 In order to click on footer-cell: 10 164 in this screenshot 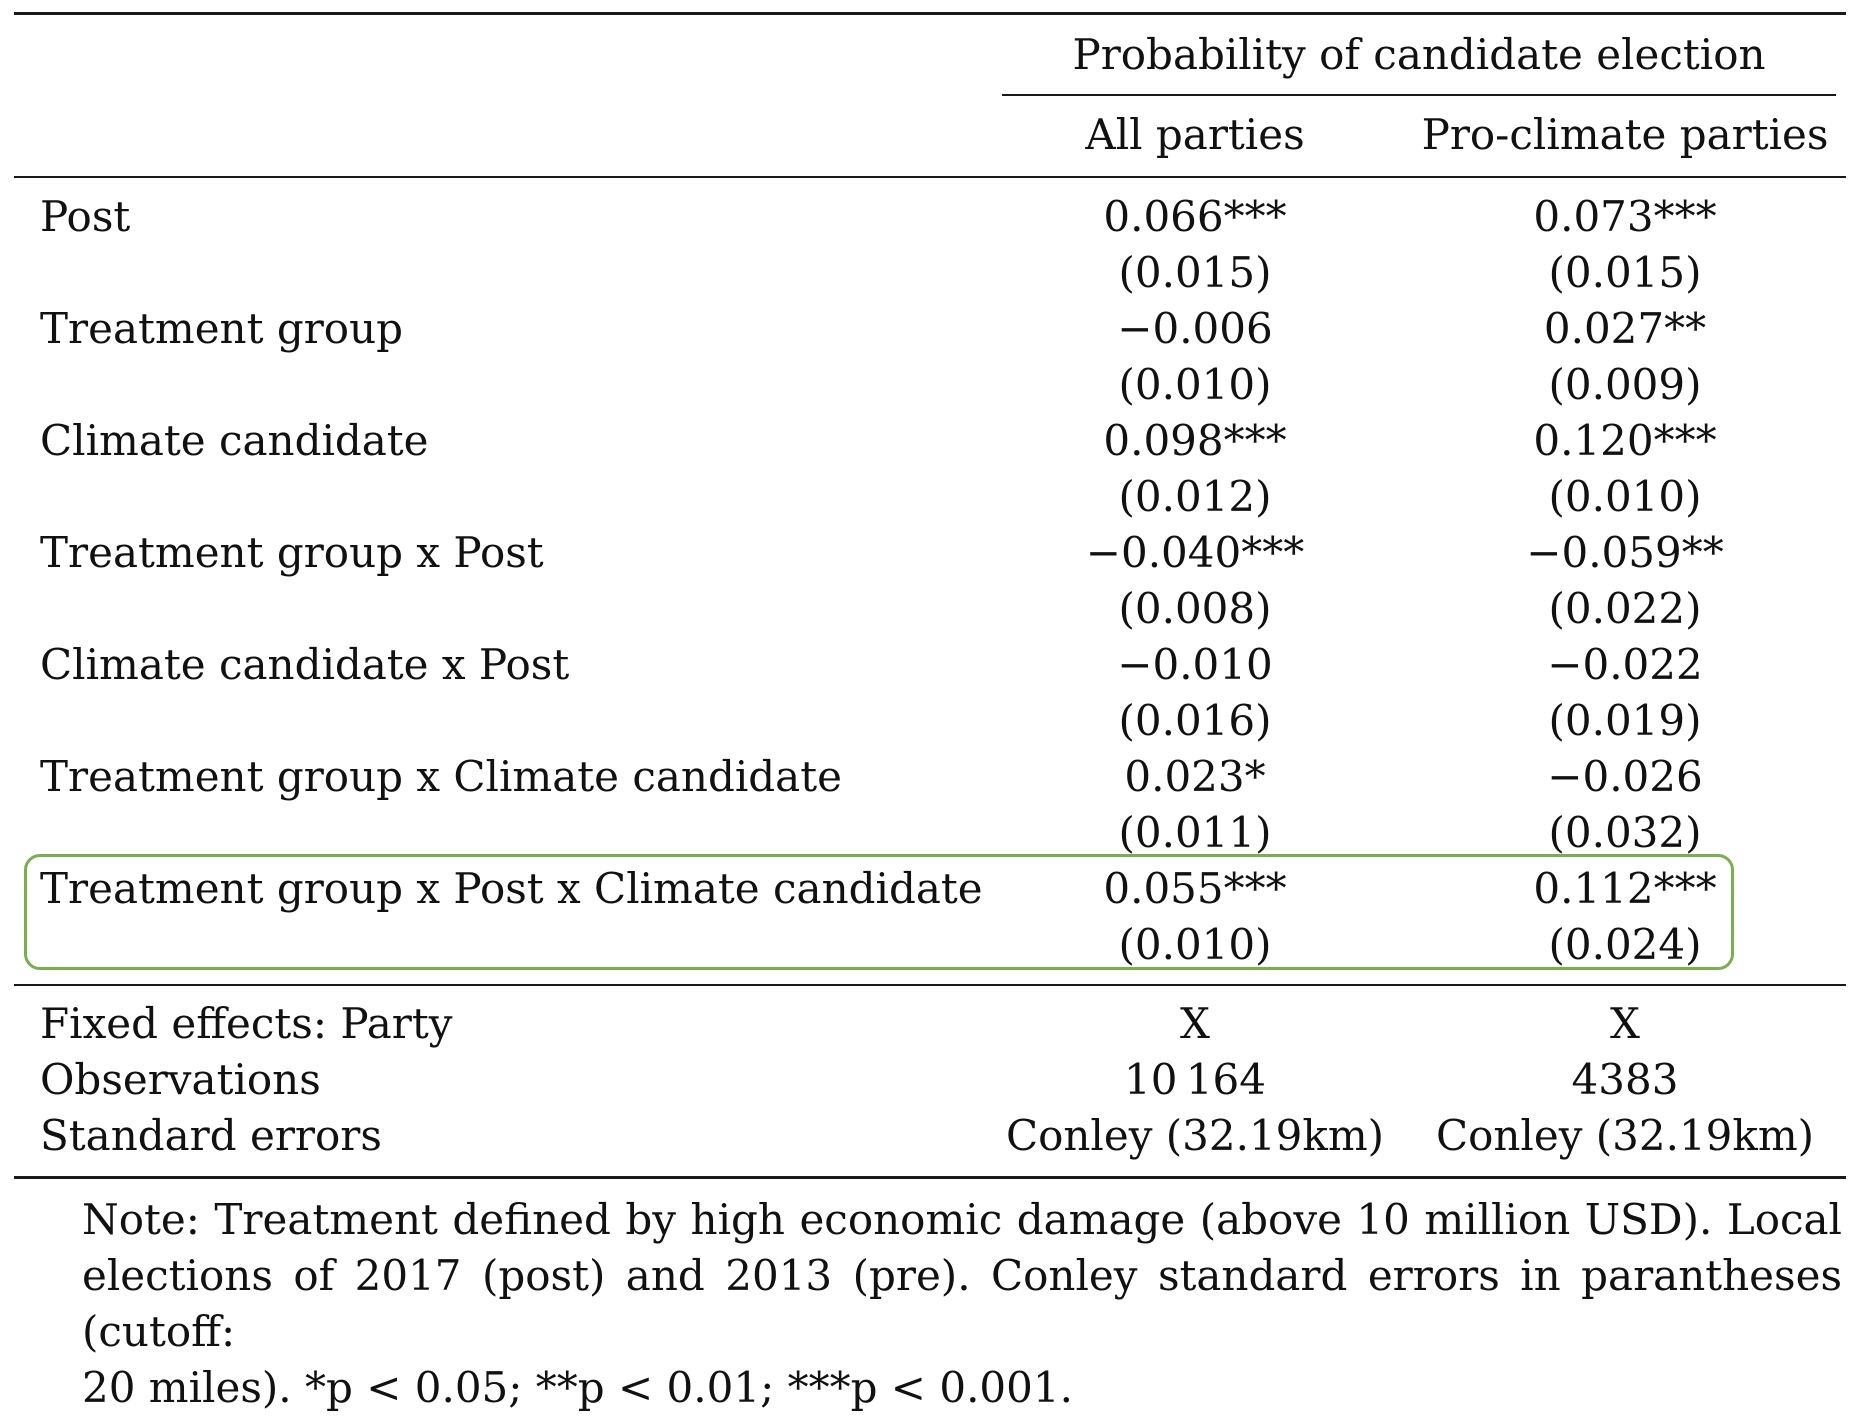, I will do `click(1195, 1079)`.